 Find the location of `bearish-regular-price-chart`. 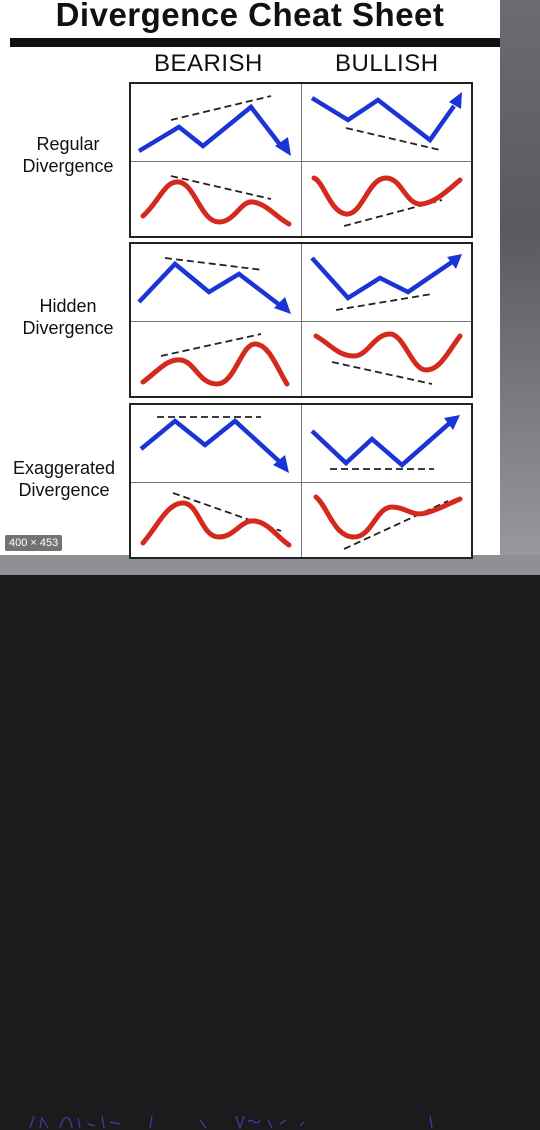

bearish-regular-price-chart is located at coordinates (214, 125).